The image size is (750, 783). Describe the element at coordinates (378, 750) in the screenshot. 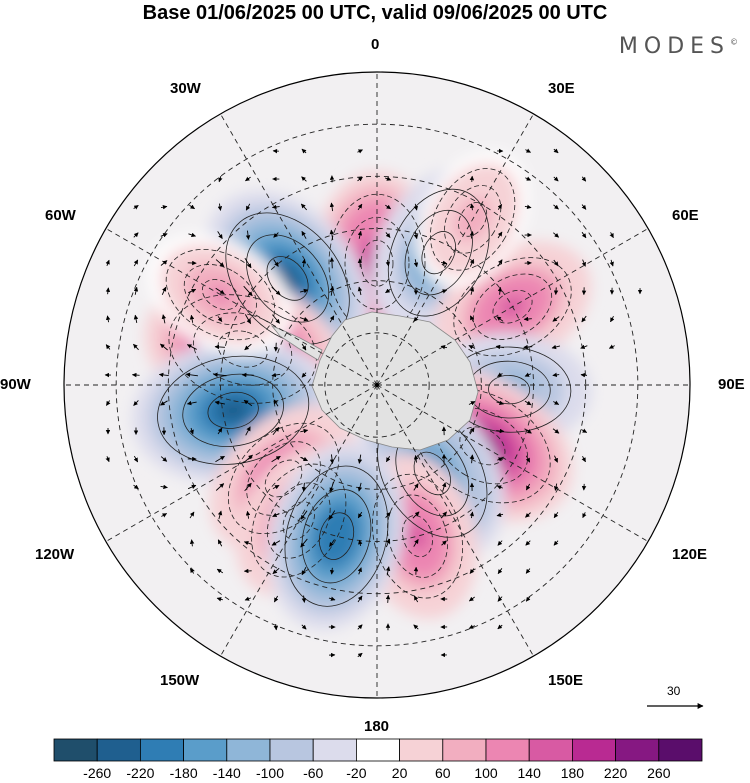

I see `colorbar` at that location.